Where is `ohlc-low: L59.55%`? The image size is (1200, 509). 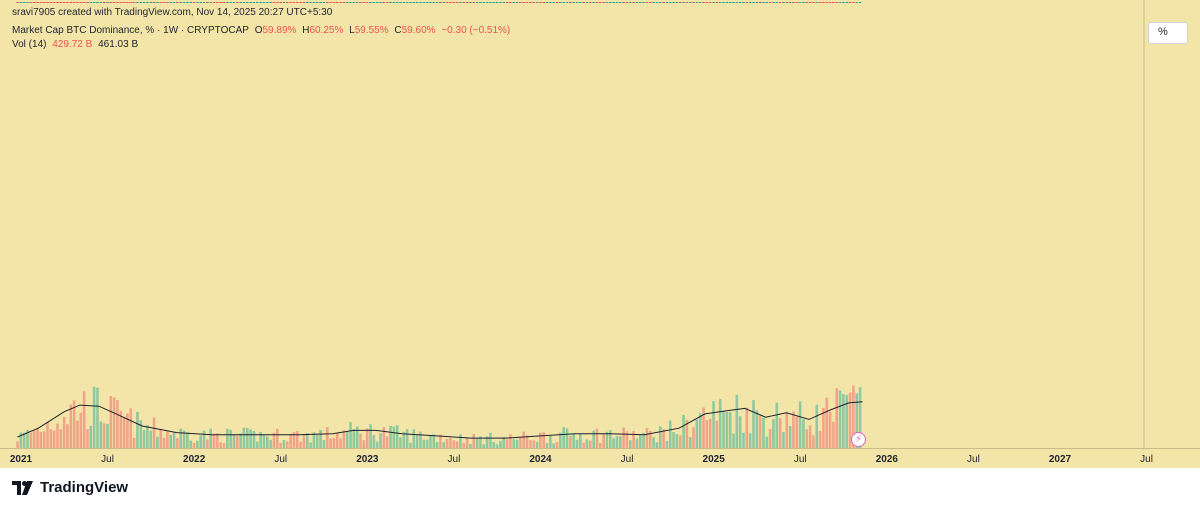
ohlc-low: L59.55% is located at coordinates (369, 30).